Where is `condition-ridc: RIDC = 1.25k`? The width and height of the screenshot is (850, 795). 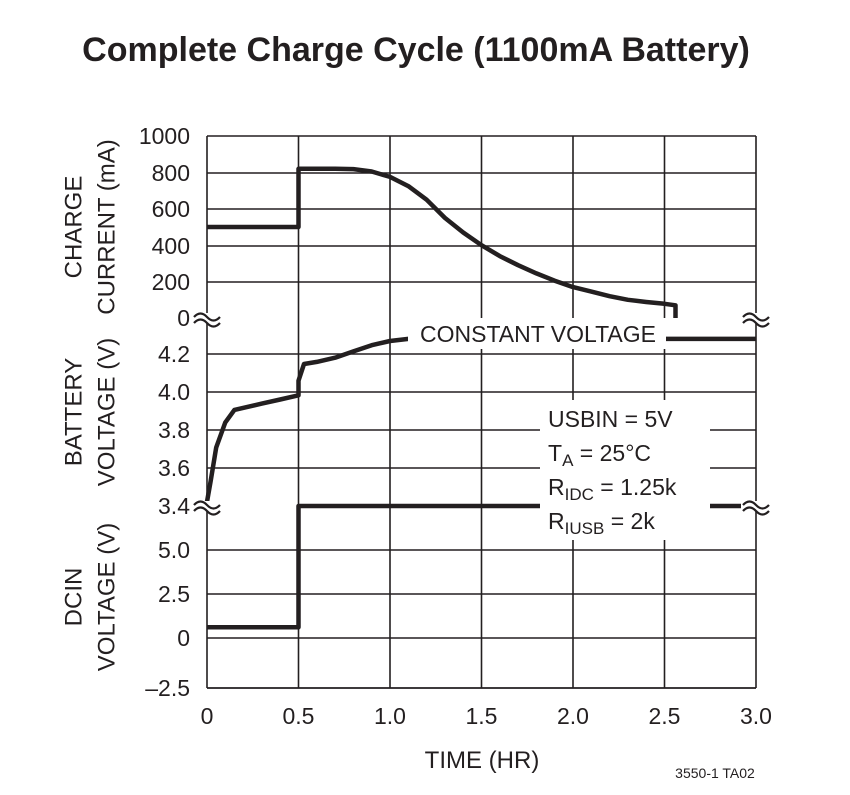 condition-ridc: RIDC = 1.25k is located at coordinates (612, 489).